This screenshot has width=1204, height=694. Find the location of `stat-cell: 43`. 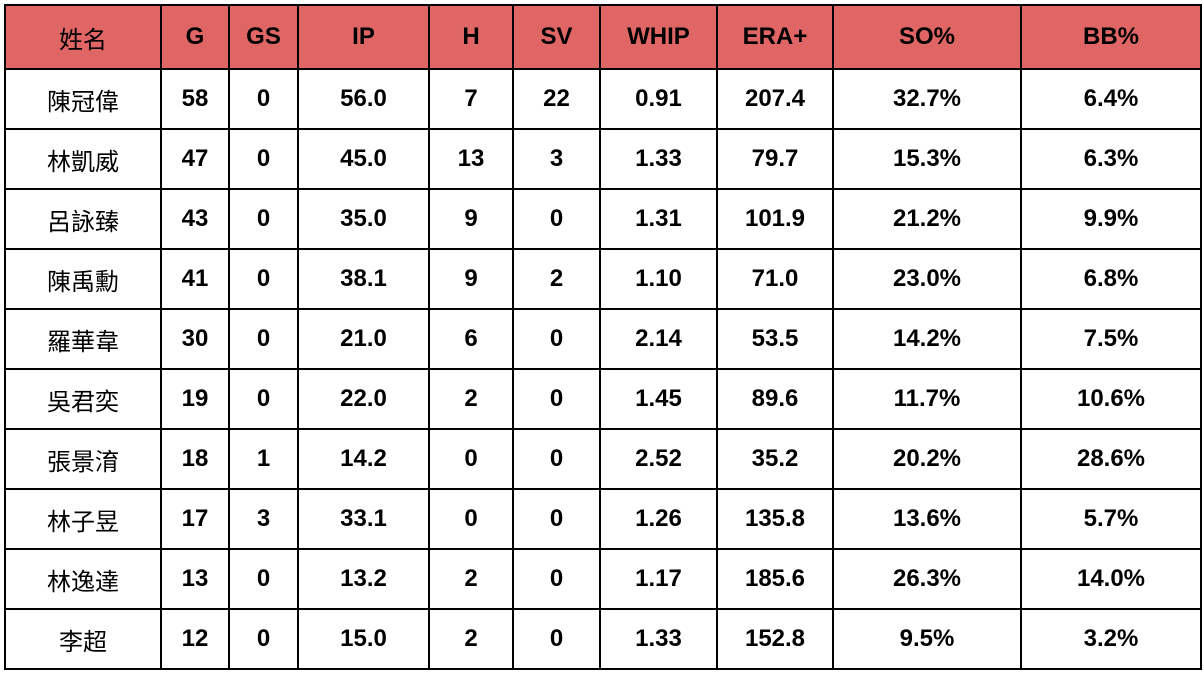

stat-cell: 43 is located at coordinates (195, 219).